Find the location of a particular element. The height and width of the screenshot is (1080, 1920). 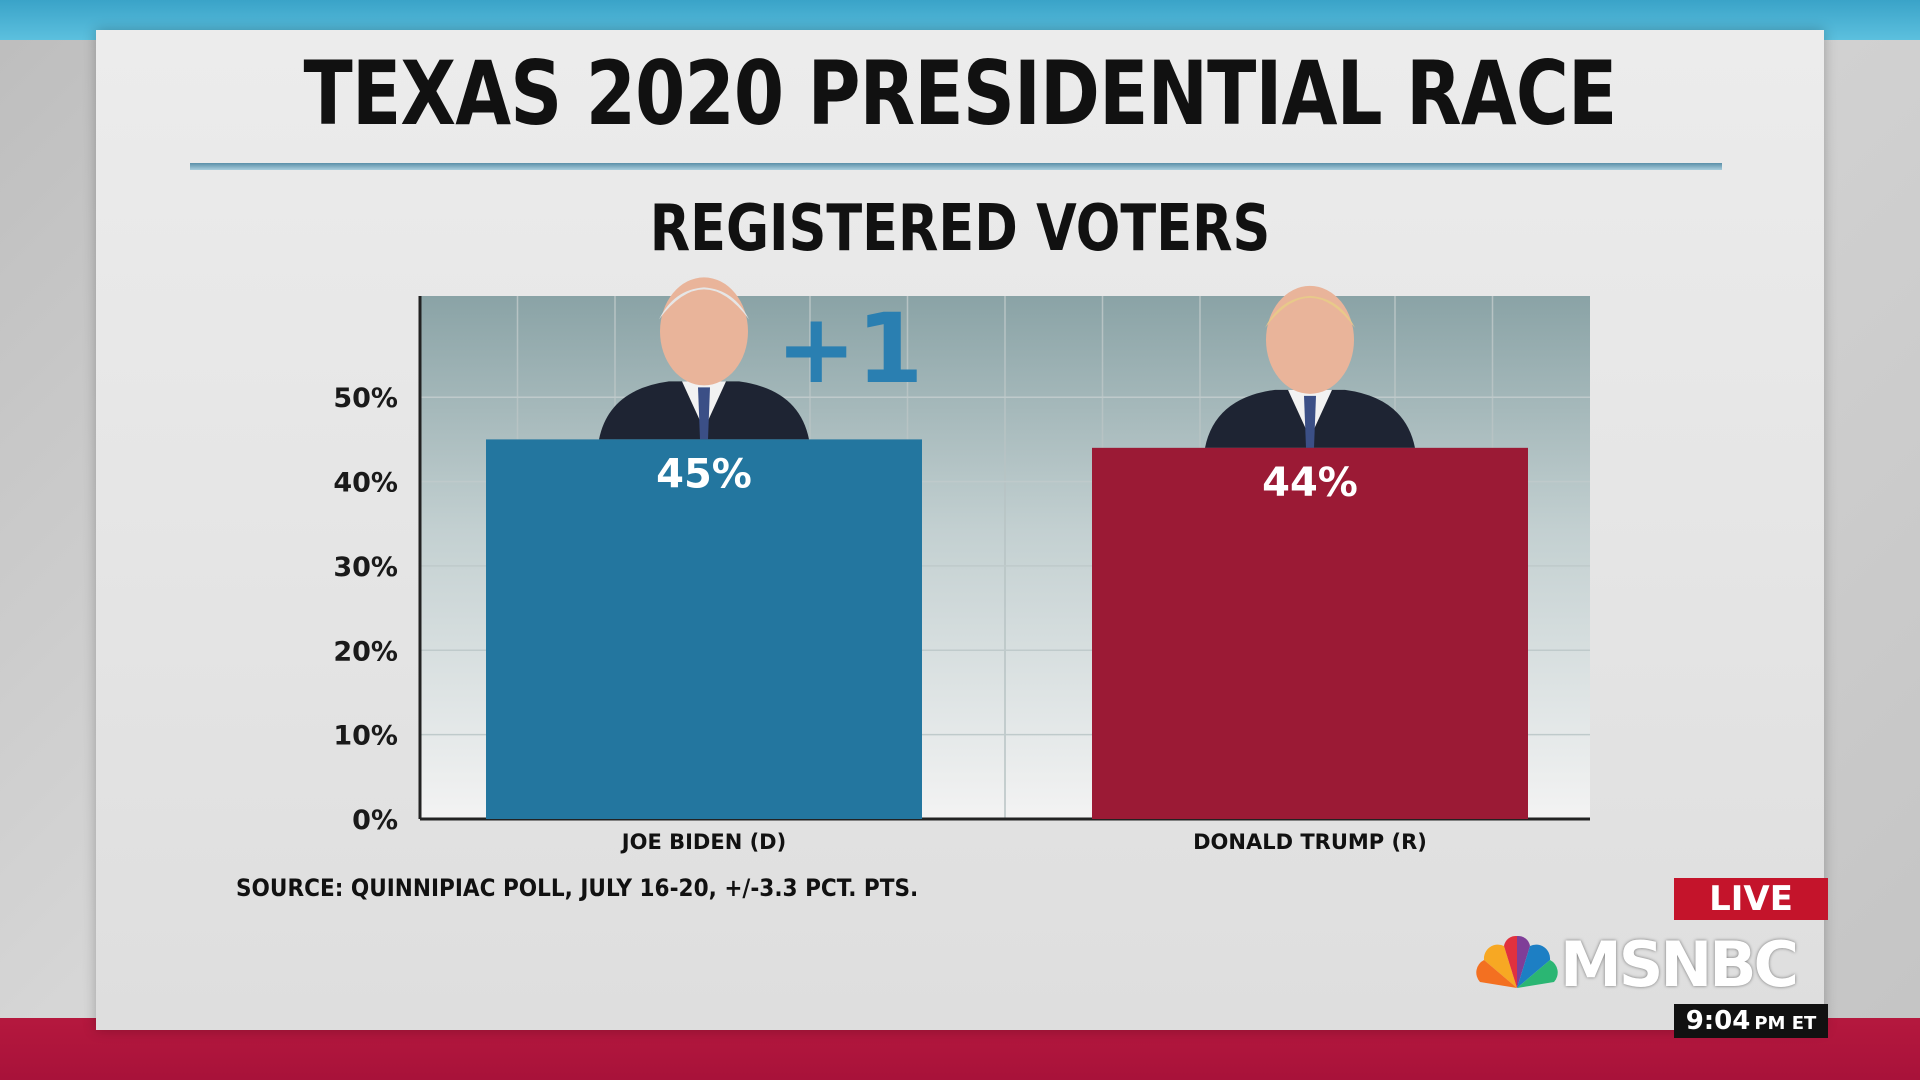

category-label: JOE BIDEN (D) is located at coordinates (703, 842).